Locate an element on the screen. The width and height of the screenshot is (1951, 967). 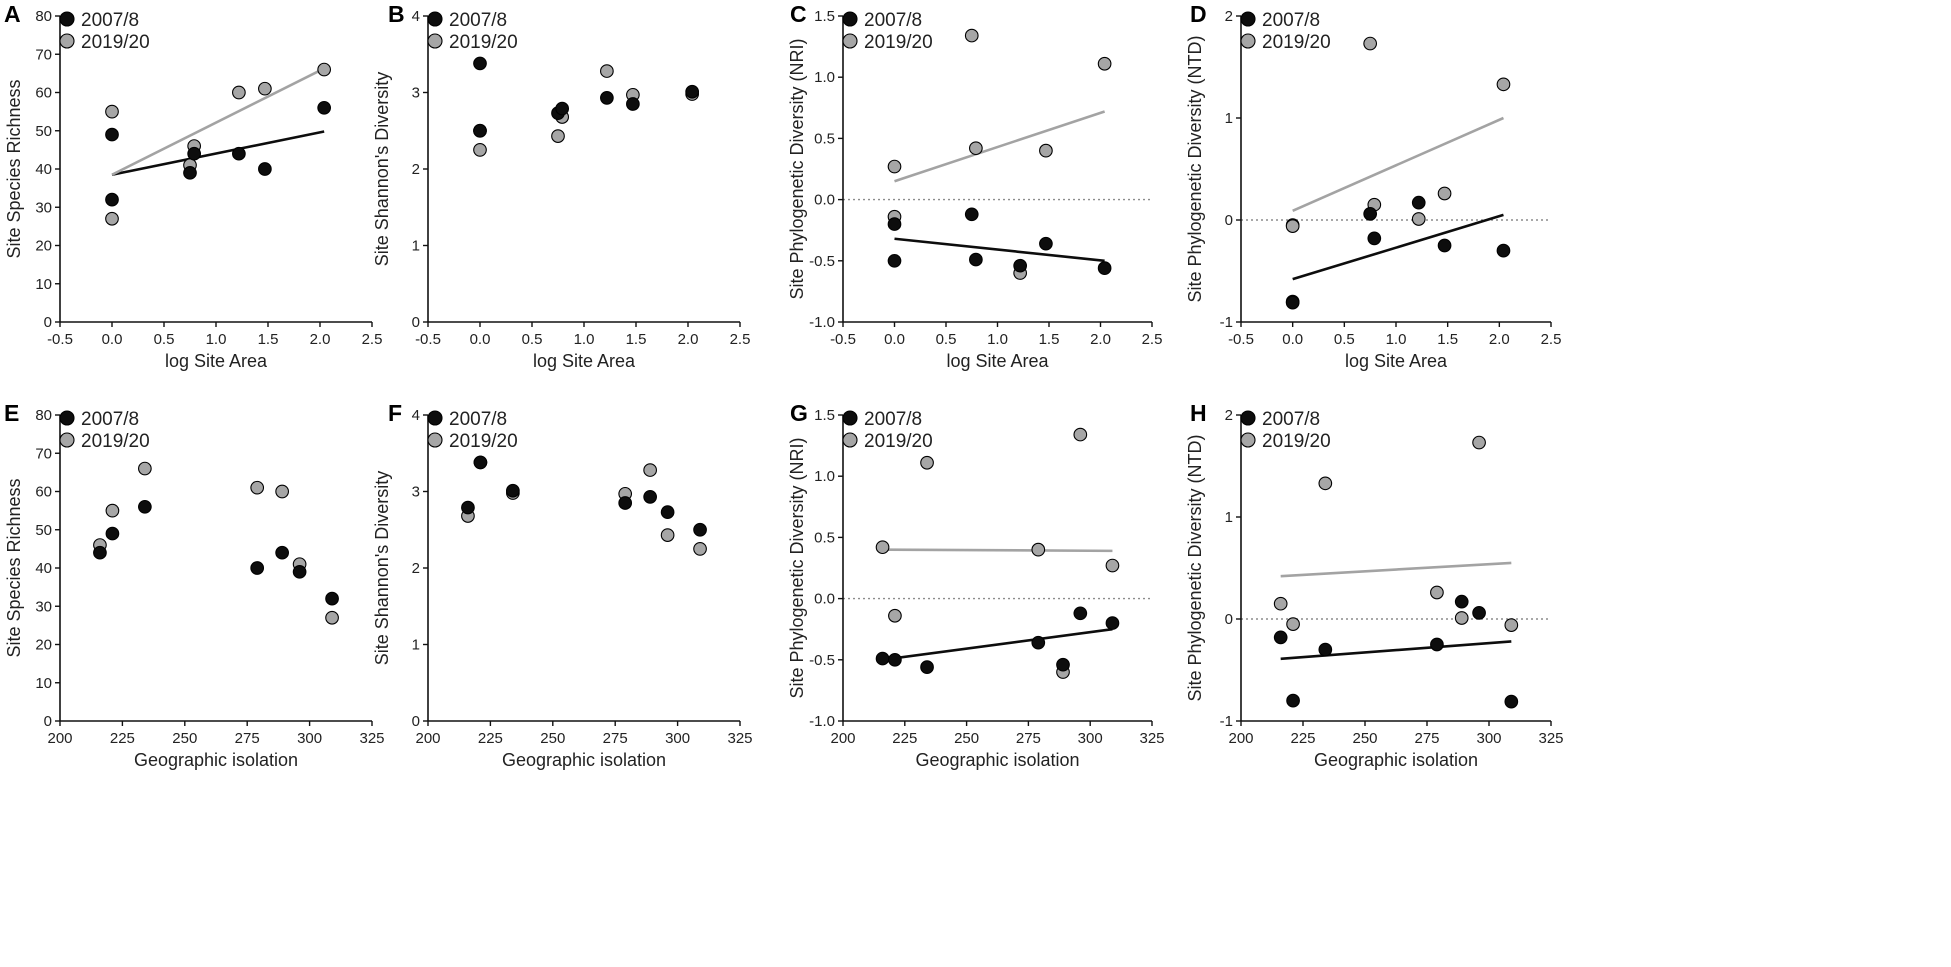
y-tick-label: -1.0 is located at coordinates (822, 721).